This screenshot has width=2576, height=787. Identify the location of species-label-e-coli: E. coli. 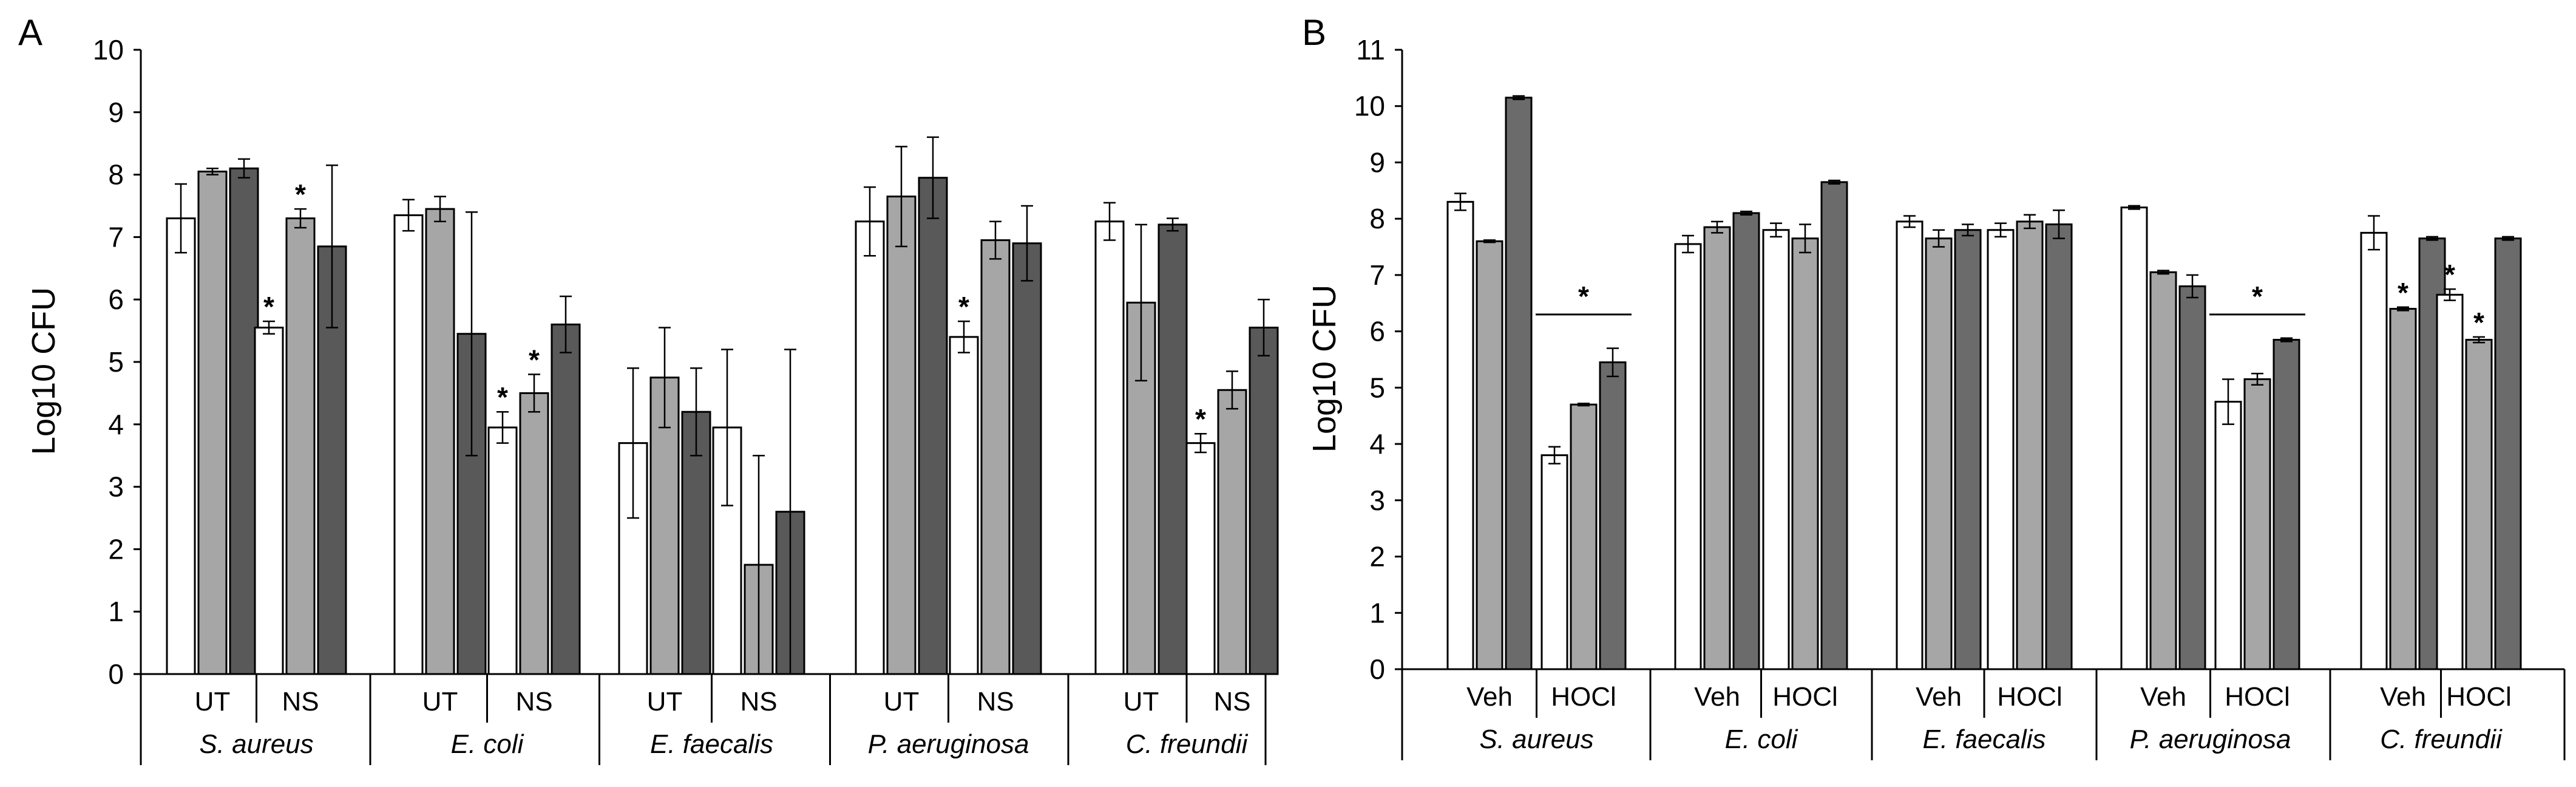
(487, 744).